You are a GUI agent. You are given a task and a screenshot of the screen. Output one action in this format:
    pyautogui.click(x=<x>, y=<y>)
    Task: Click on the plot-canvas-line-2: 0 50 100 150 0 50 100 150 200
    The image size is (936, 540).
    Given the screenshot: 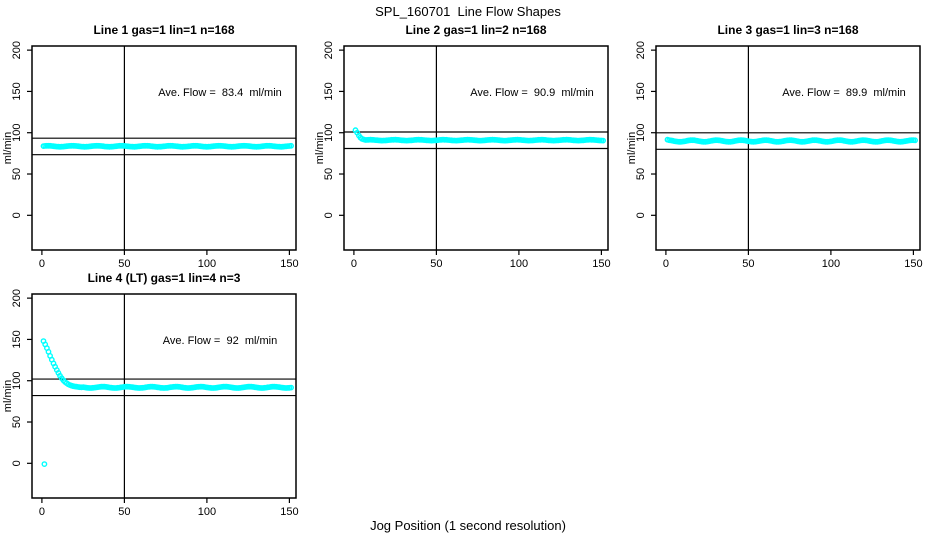 What is the action you would take?
    pyautogui.click(x=467, y=155)
    